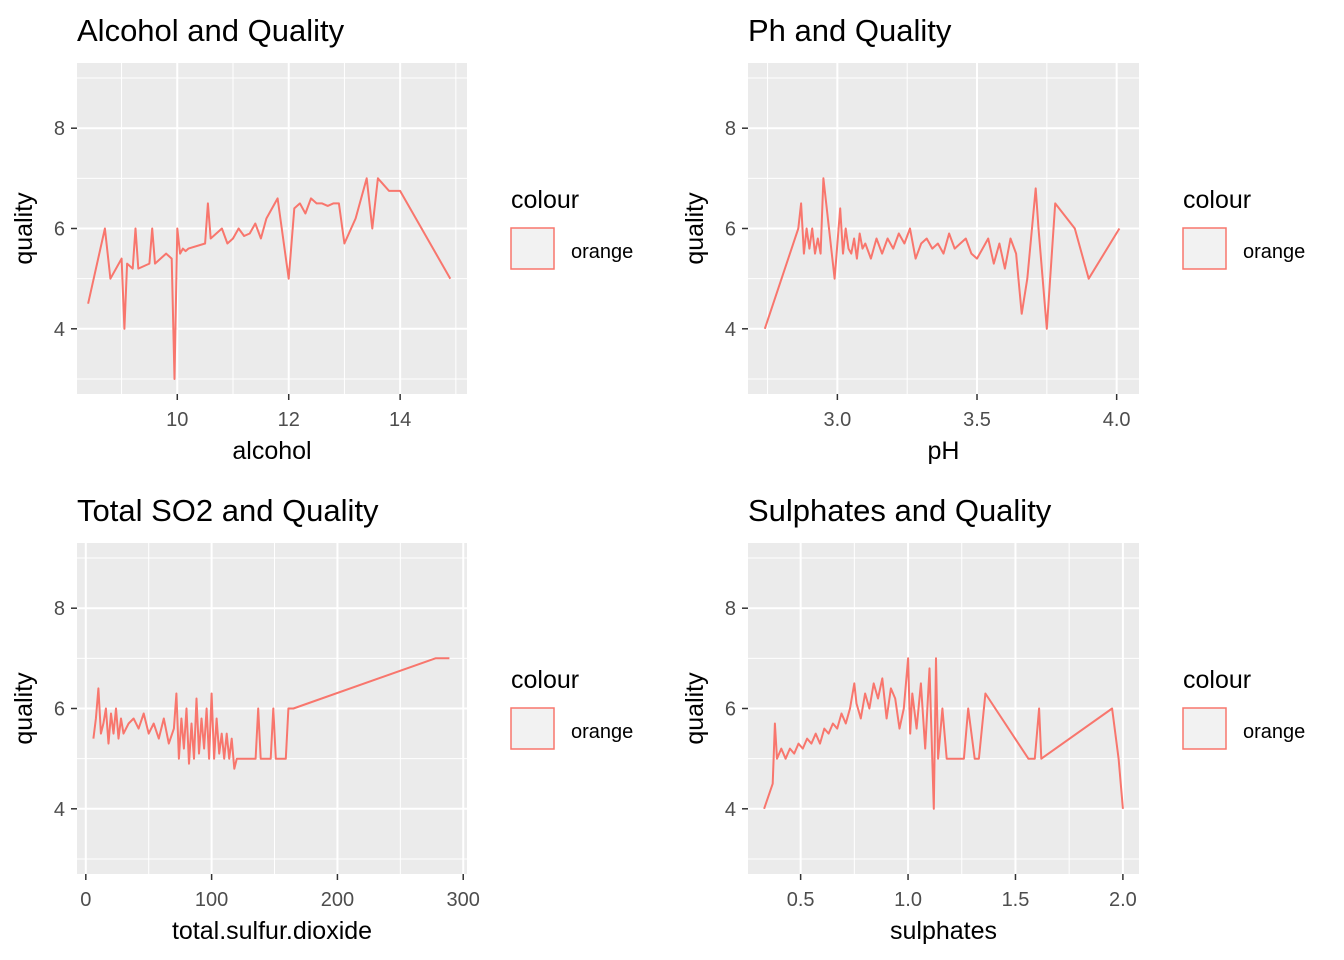 This screenshot has height=960, width=1344. What do you see at coordinates (1016, 900) in the screenshot?
I see `x-tick-label: 1.5` at bounding box center [1016, 900].